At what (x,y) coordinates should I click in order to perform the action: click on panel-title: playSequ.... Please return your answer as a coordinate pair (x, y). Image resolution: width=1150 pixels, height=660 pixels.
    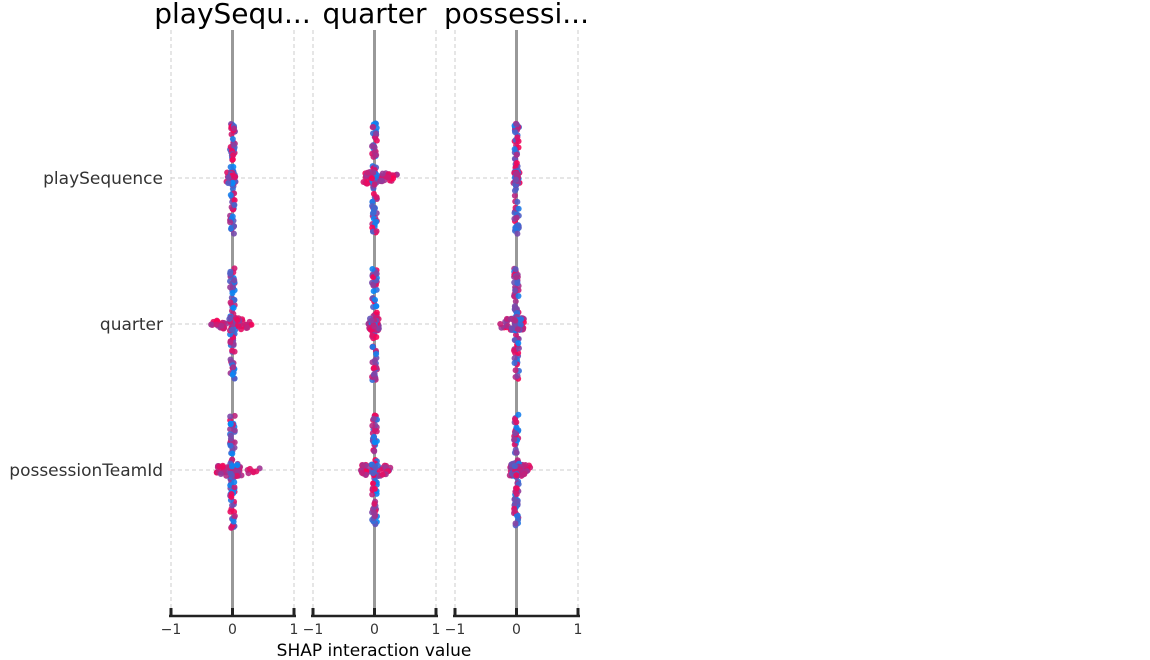
    Looking at the image, I should click on (232, 15).